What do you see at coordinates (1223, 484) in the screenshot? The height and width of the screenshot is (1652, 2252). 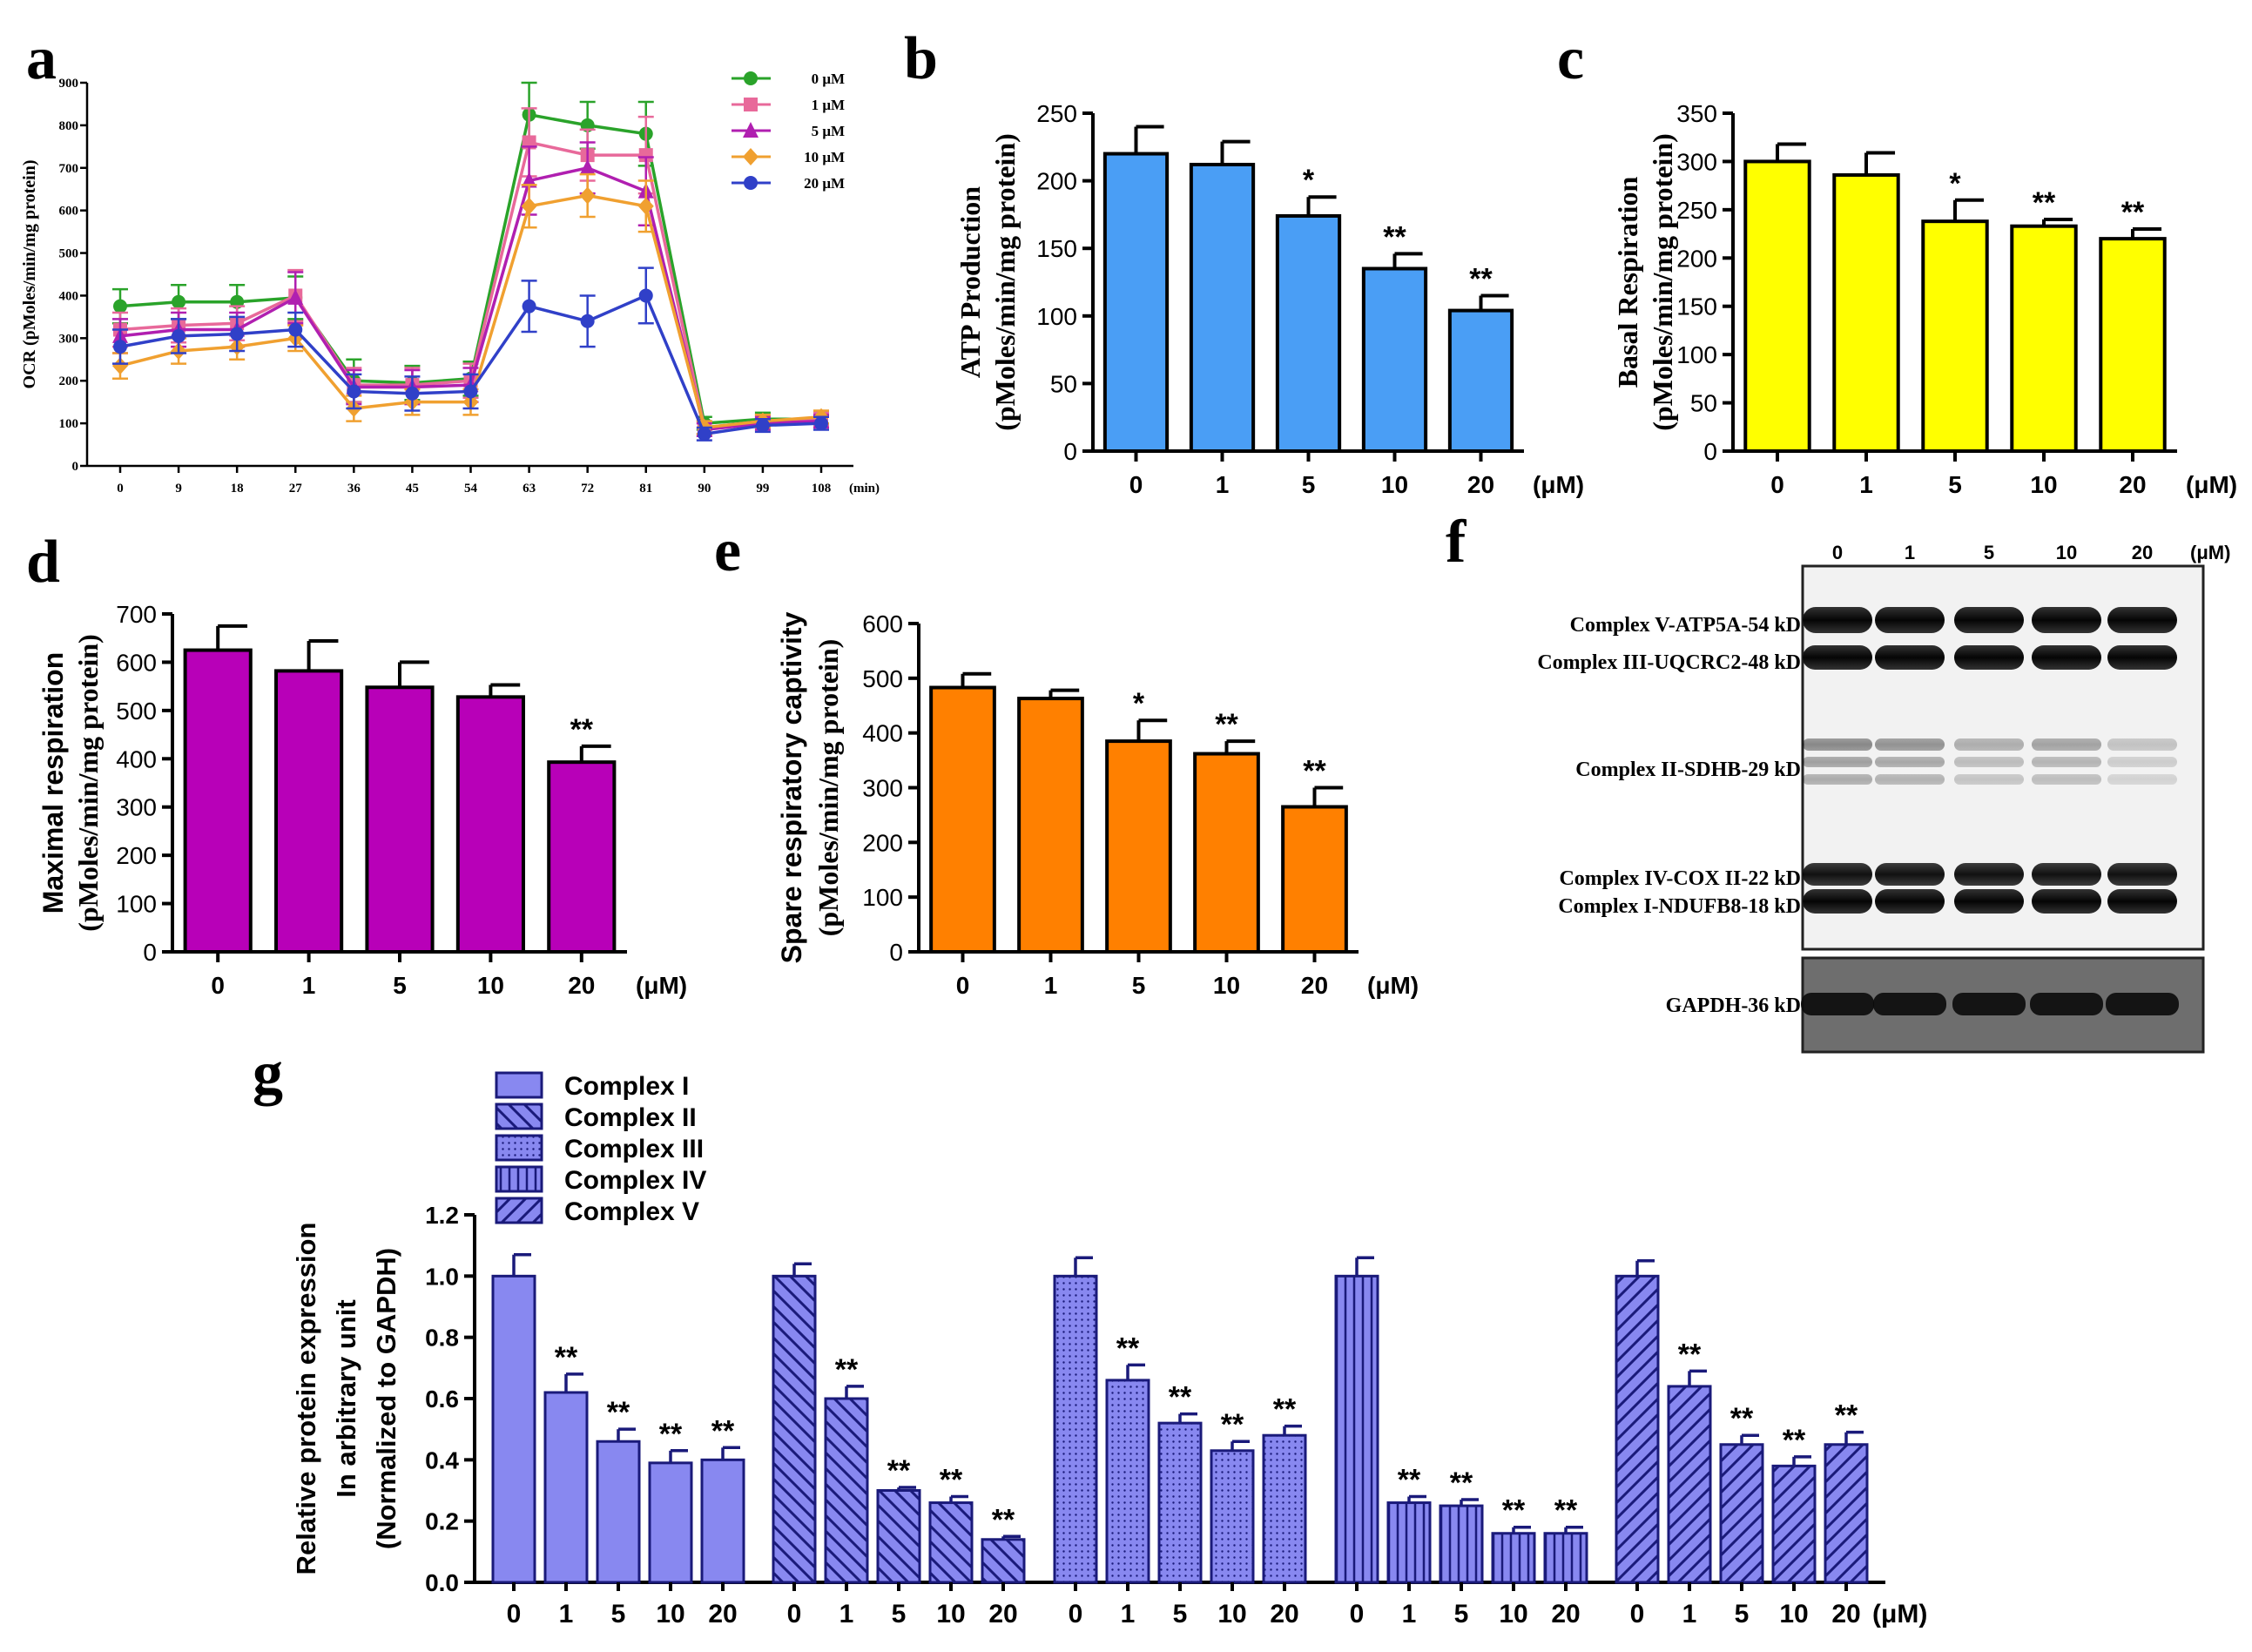 I see `x-tick-label: 1` at bounding box center [1223, 484].